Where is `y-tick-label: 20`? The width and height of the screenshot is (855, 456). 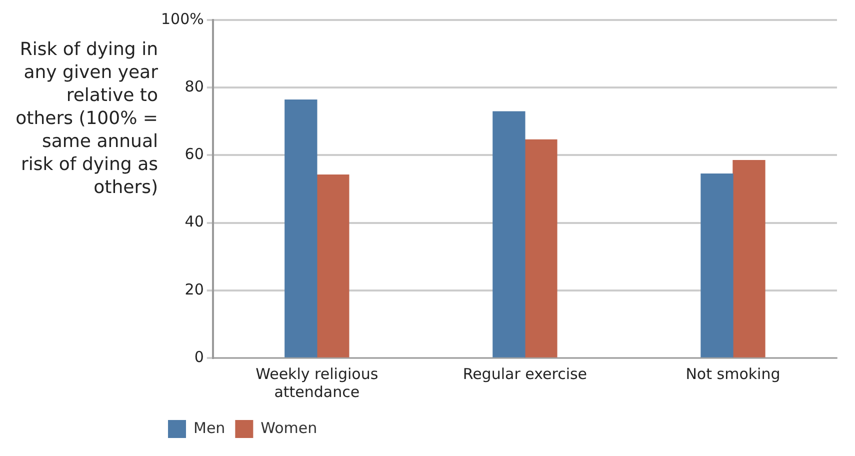
y-tick-label: 20 is located at coordinates (194, 289).